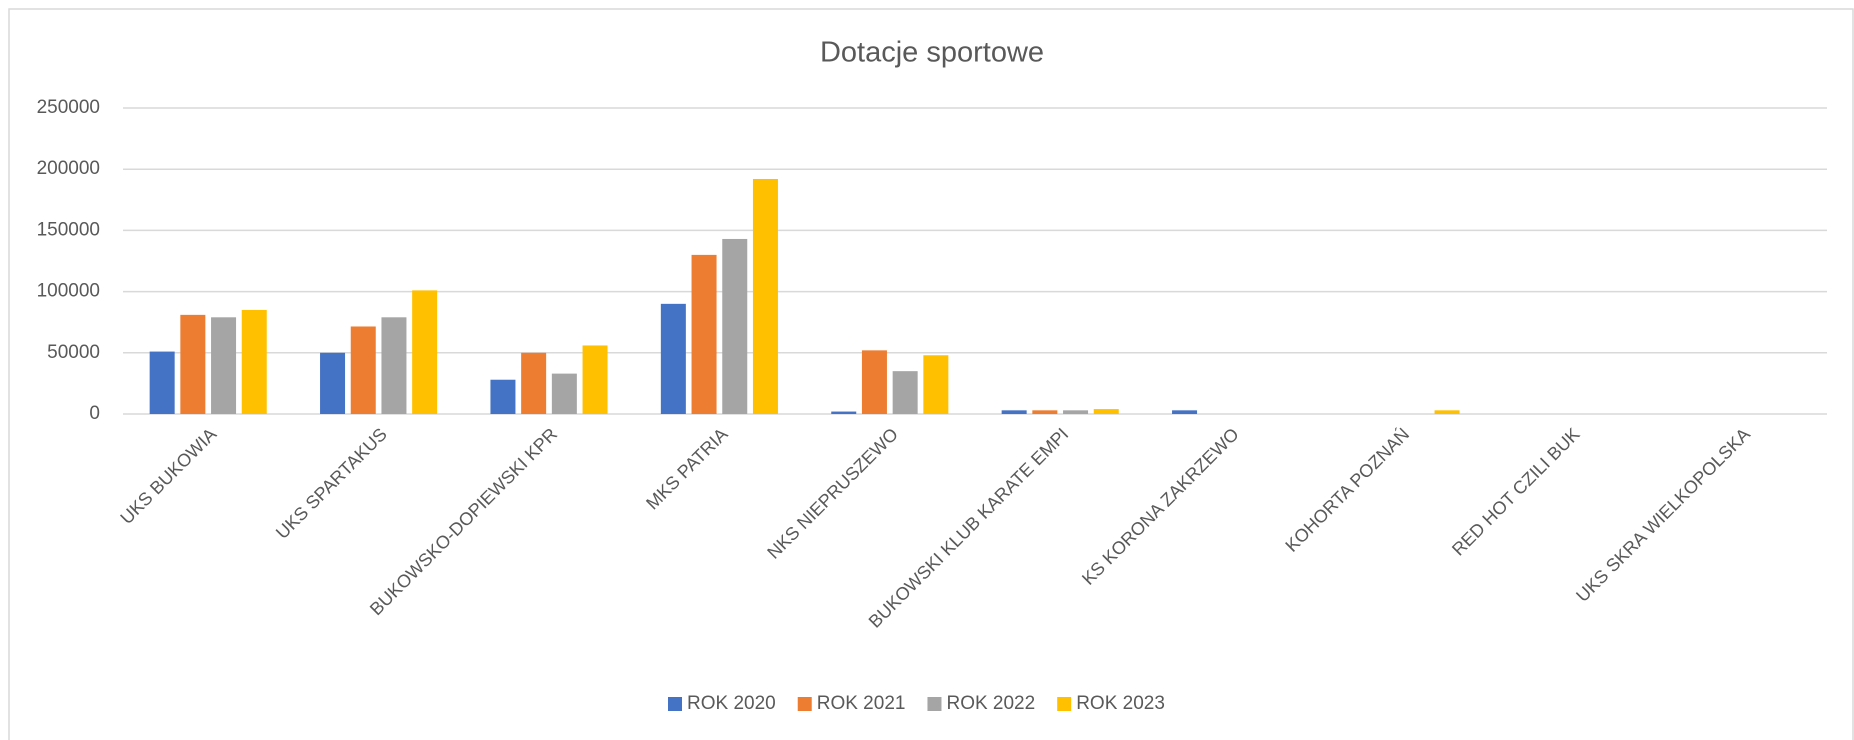 The height and width of the screenshot is (740, 1854). What do you see at coordinates (331, 483) in the screenshot?
I see `x-tick-label: UKS SPARTAKUS` at bounding box center [331, 483].